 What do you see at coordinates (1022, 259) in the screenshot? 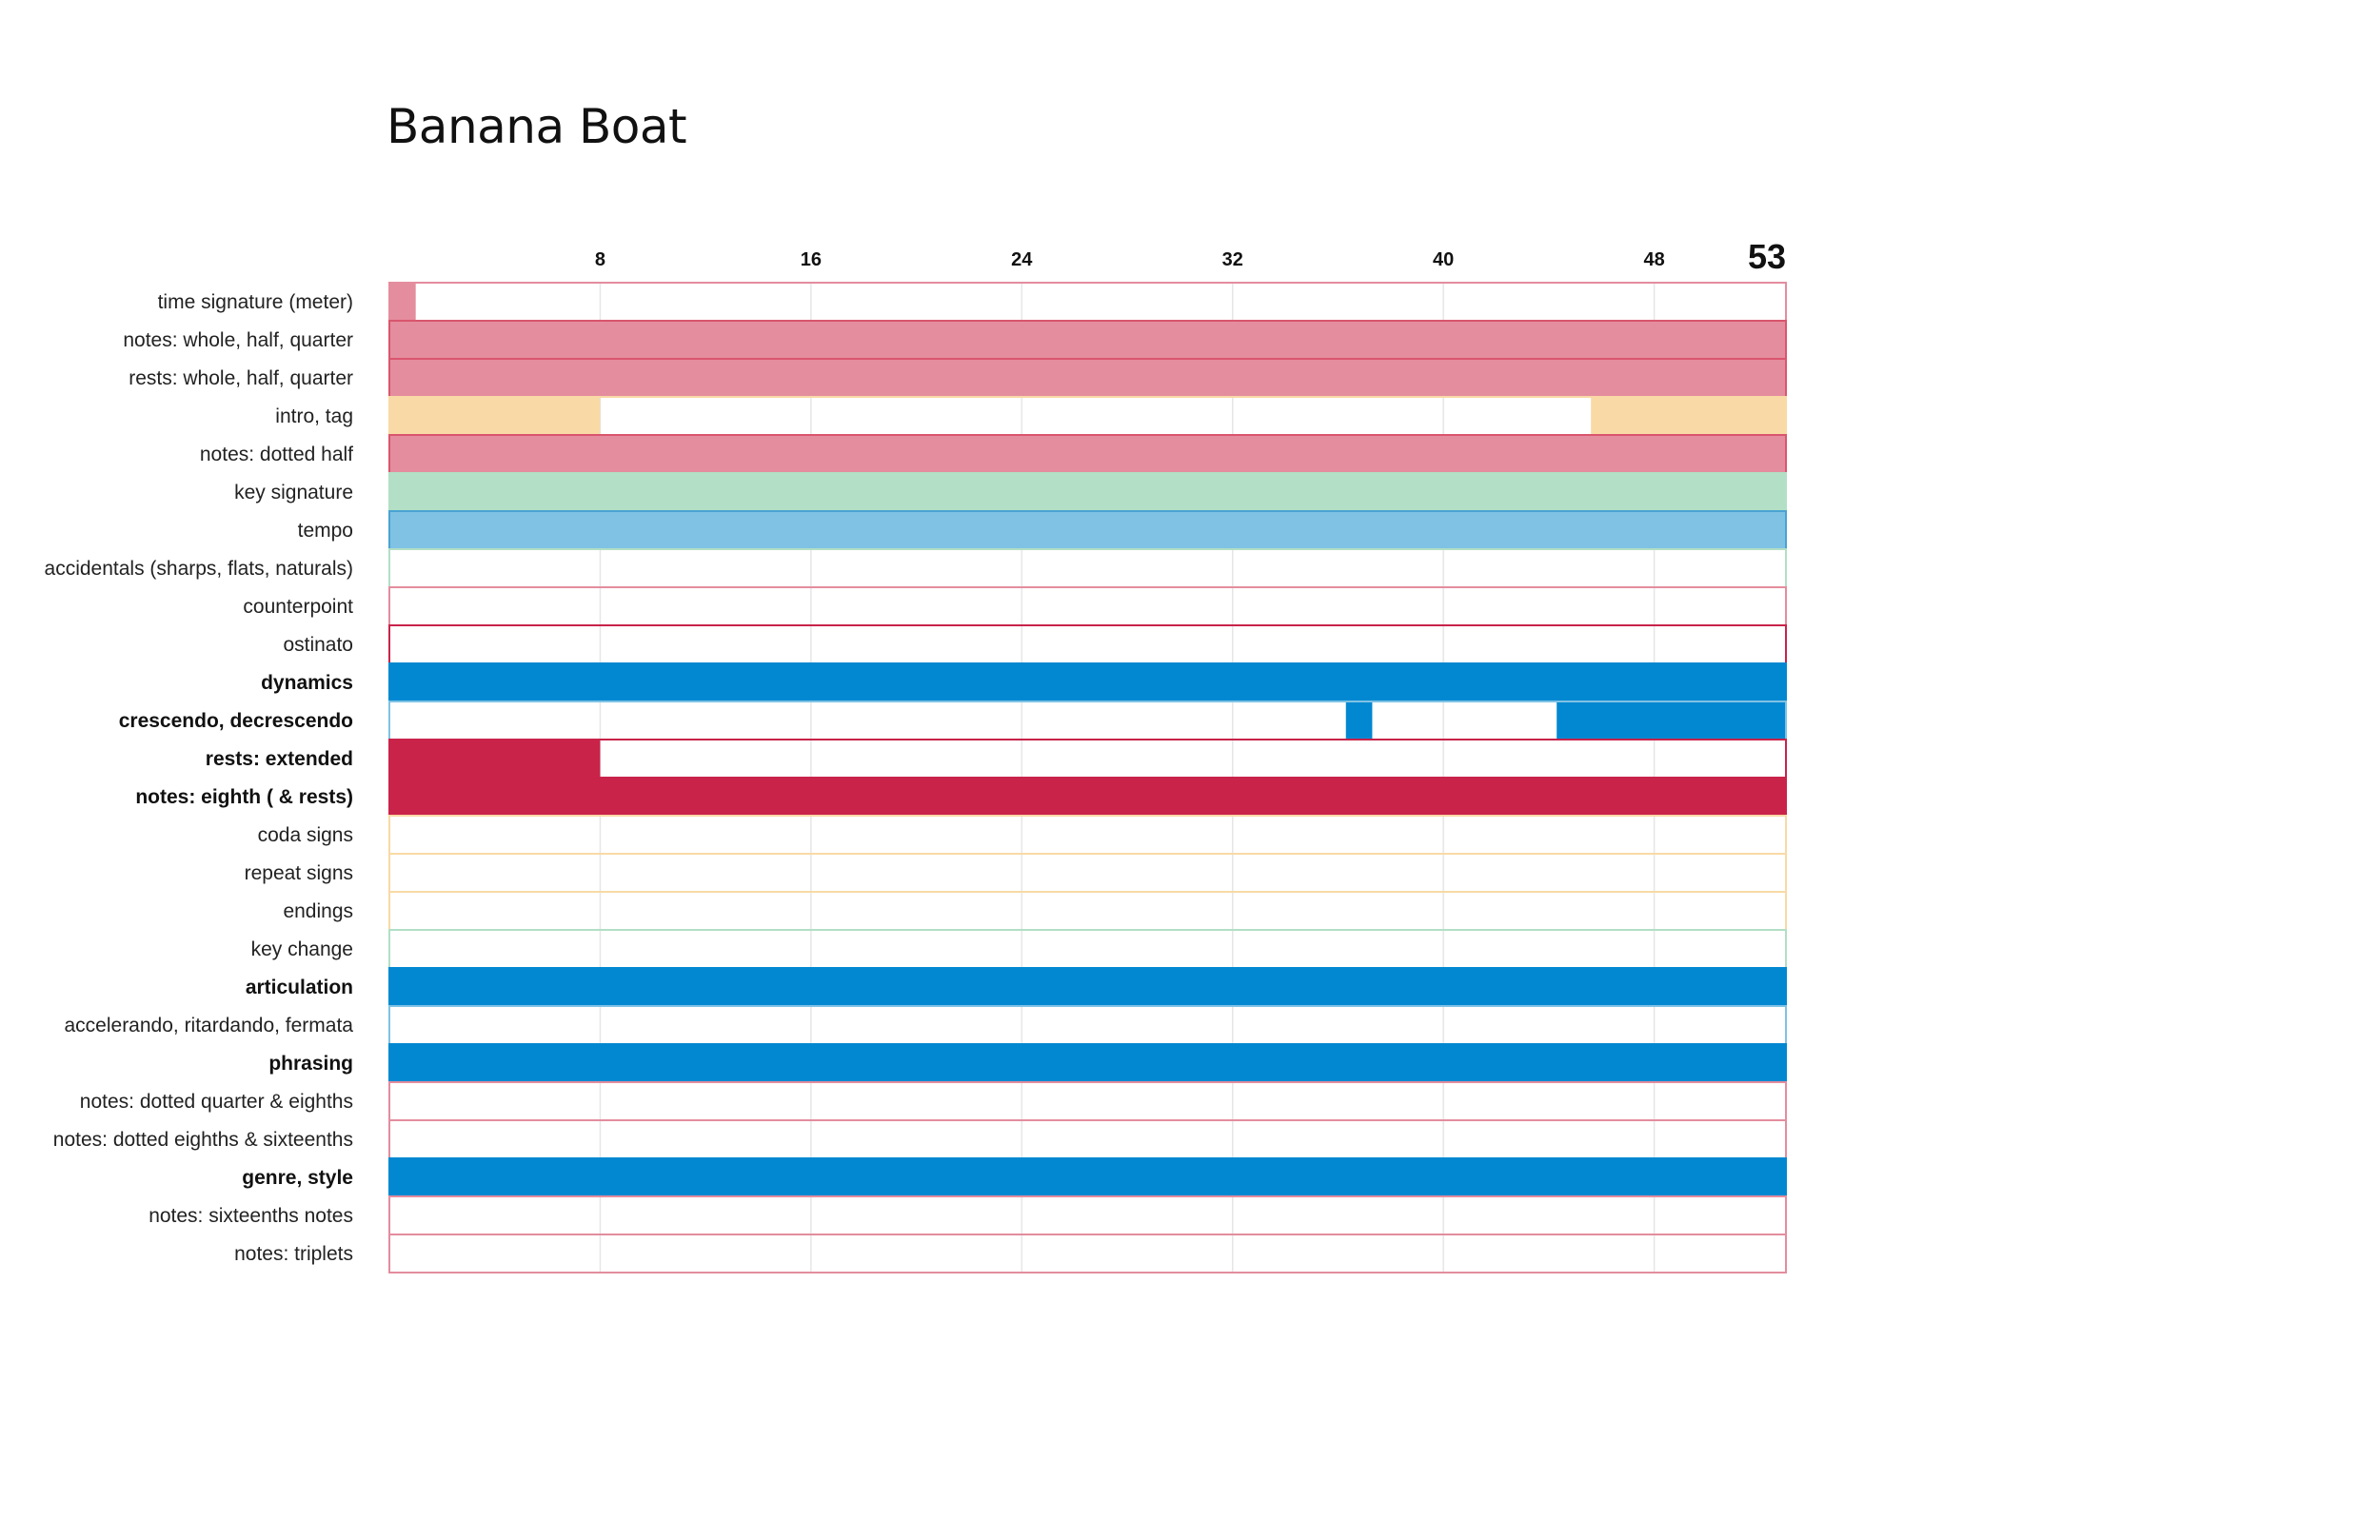
I see `x-tick-label: 24` at bounding box center [1022, 259].